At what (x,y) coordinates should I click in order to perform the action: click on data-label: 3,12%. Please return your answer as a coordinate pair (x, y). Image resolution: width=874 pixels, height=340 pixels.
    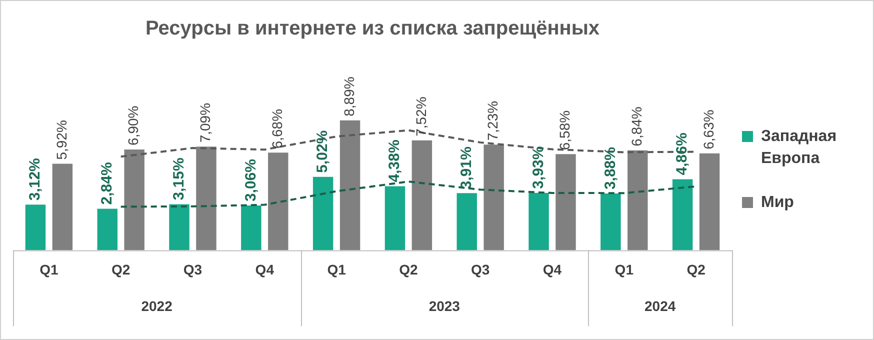
    Looking at the image, I should click on (35, 179).